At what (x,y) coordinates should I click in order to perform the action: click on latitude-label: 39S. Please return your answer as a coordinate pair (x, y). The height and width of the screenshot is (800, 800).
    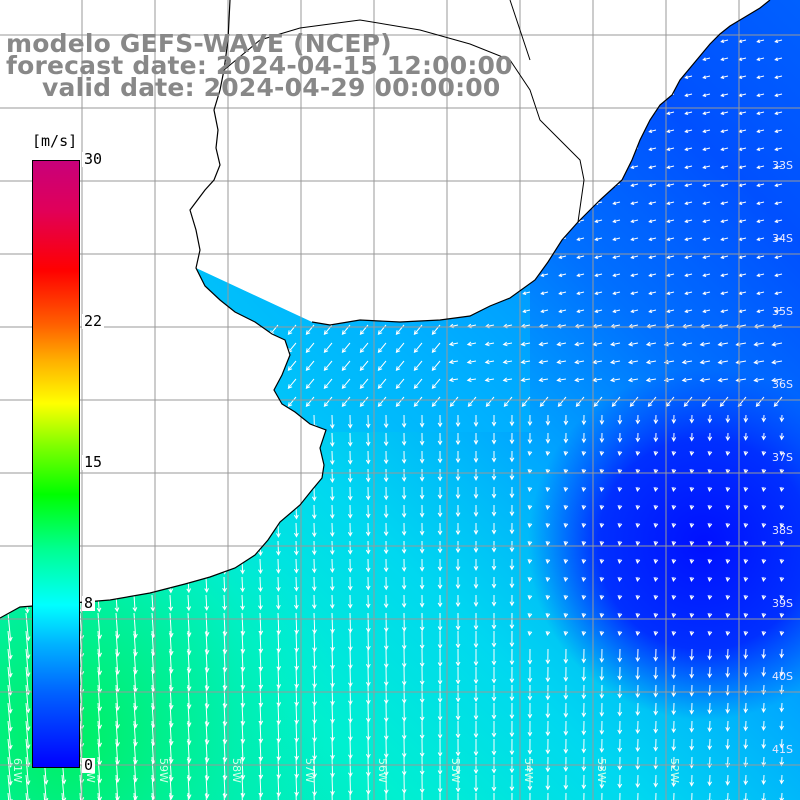
    Looking at the image, I should click on (782, 603).